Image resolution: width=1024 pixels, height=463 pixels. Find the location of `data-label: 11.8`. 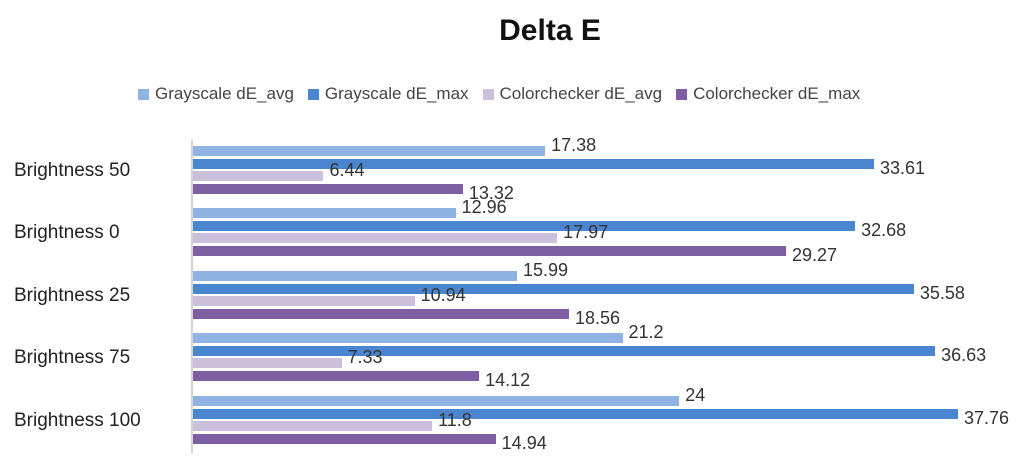

data-label: 11.8 is located at coordinates (455, 420).